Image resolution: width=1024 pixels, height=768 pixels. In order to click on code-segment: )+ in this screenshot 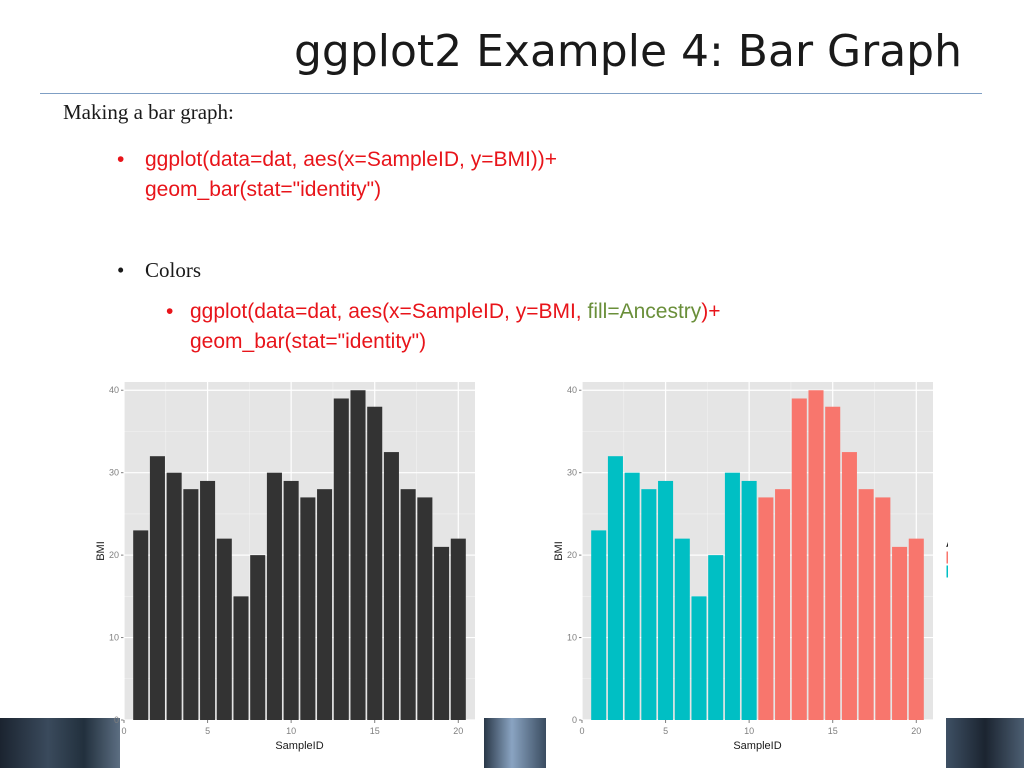, I will do `click(711, 311)`.